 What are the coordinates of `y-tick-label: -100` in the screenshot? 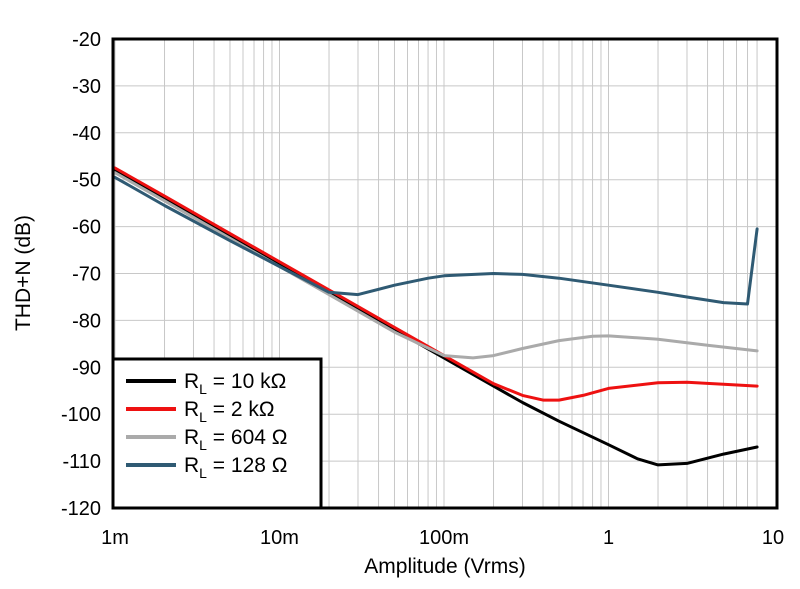 It's located at (81, 415).